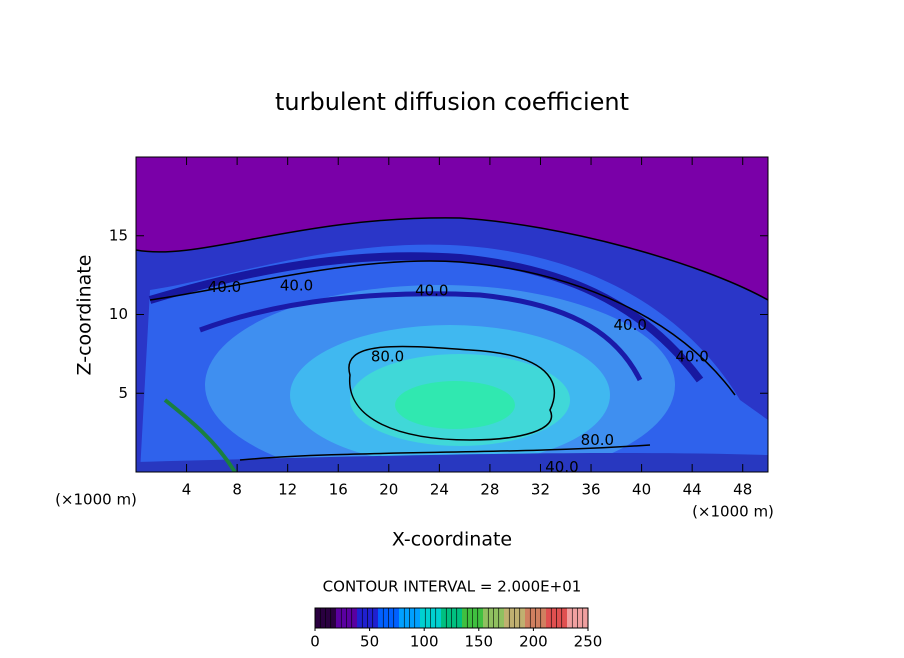 Image resolution: width=904 pixels, height=658 pixels. Describe the element at coordinates (588, 642) in the screenshot. I see `colorbar-tick-label: 250` at that location.